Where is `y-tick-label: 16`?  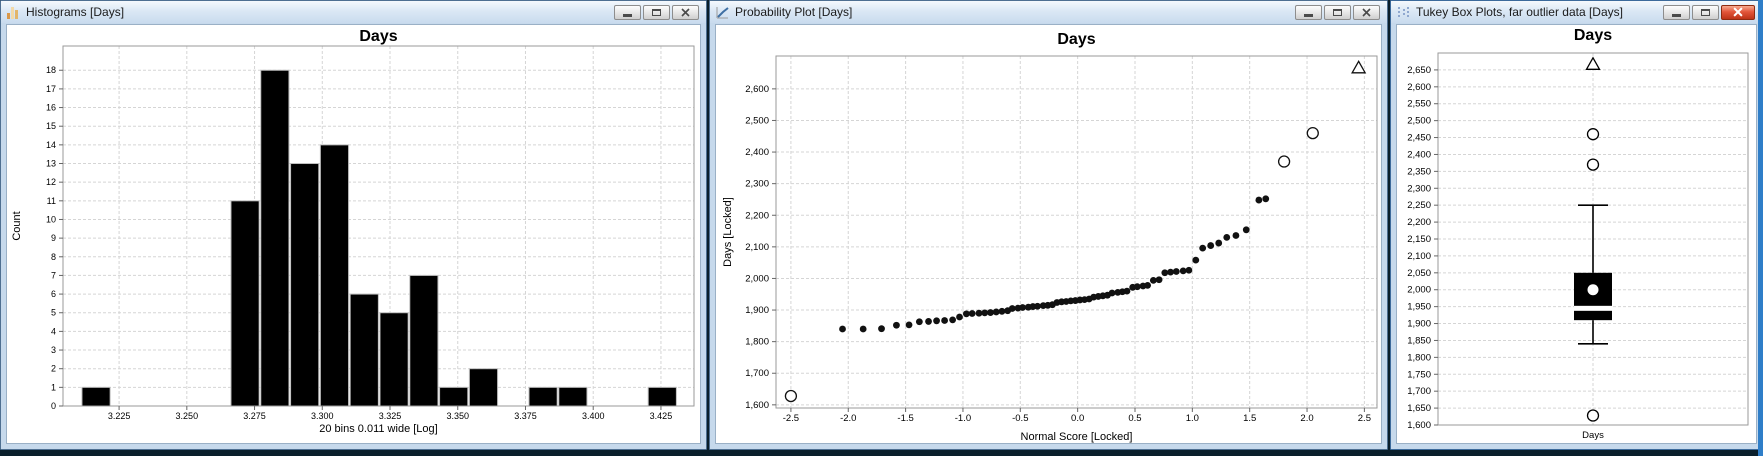 y-tick-label: 16 is located at coordinates (51, 108).